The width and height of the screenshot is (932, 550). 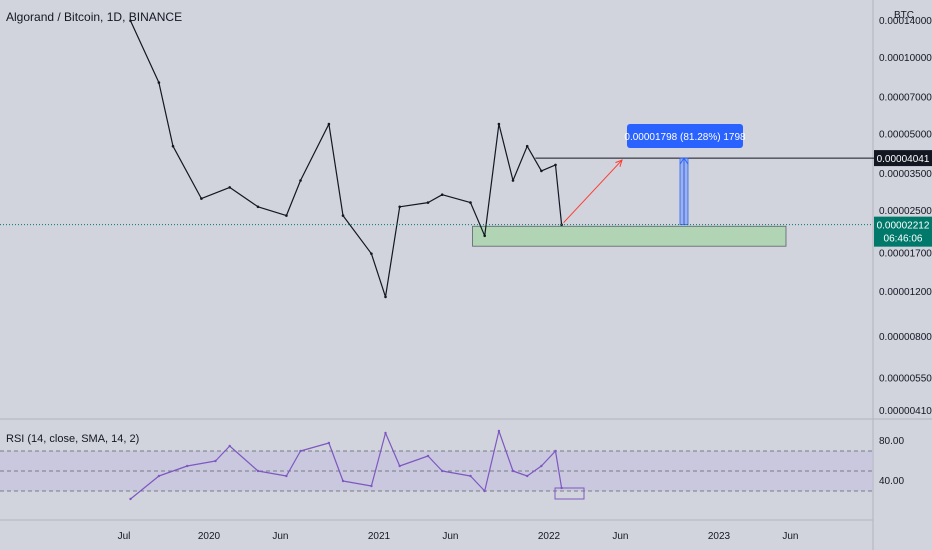 I want to click on x-tick-label: 2022, so click(x=549, y=536).